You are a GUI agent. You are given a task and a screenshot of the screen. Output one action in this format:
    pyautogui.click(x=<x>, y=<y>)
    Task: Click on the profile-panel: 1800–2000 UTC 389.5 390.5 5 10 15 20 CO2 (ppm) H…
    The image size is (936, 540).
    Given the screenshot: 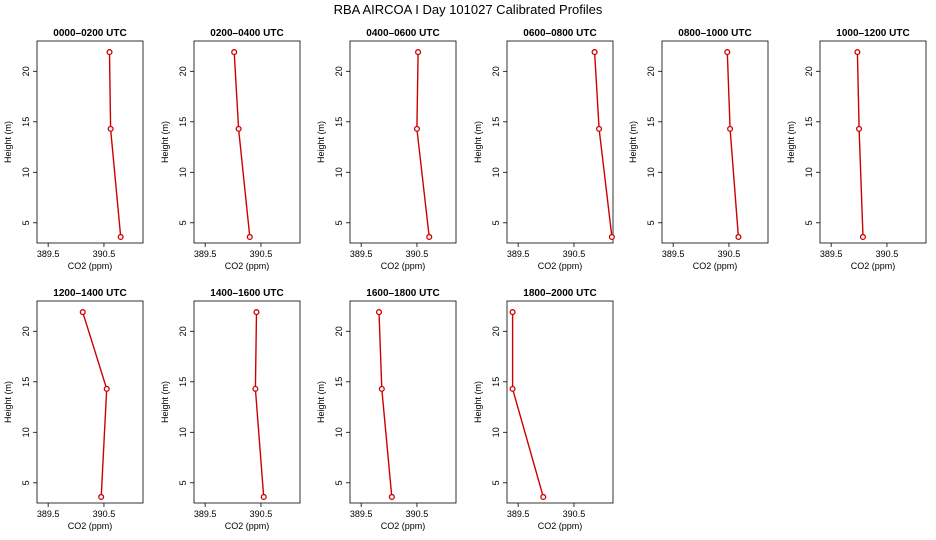 What is the action you would take?
    pyautogui.click(x=543, y=409)
    